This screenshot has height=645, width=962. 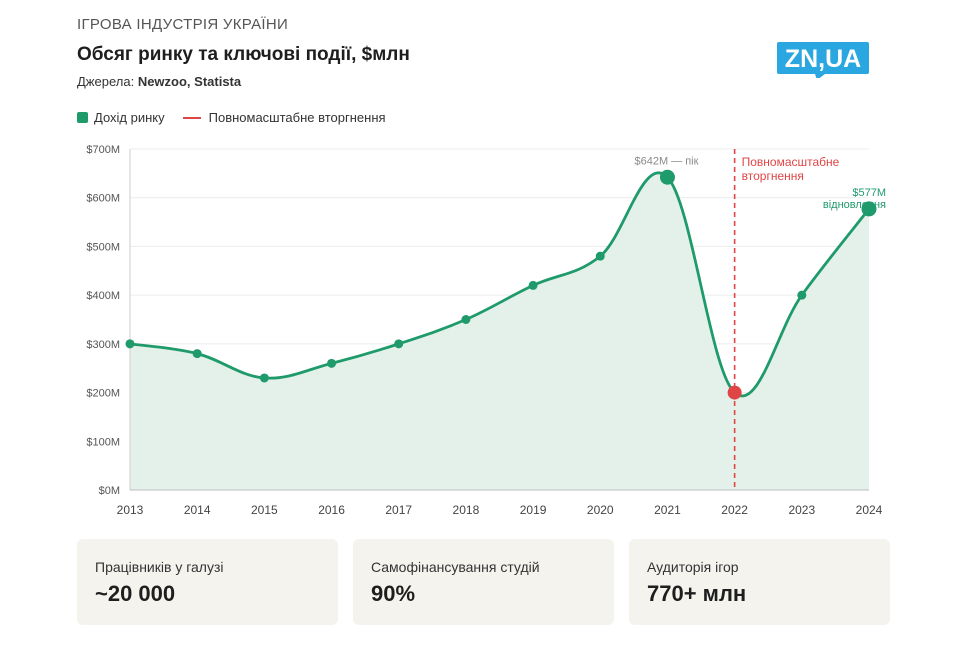 I want to click on chart-legend: Дохід ринку Повномасштабне вторгнення, so click(x=240, y=117).